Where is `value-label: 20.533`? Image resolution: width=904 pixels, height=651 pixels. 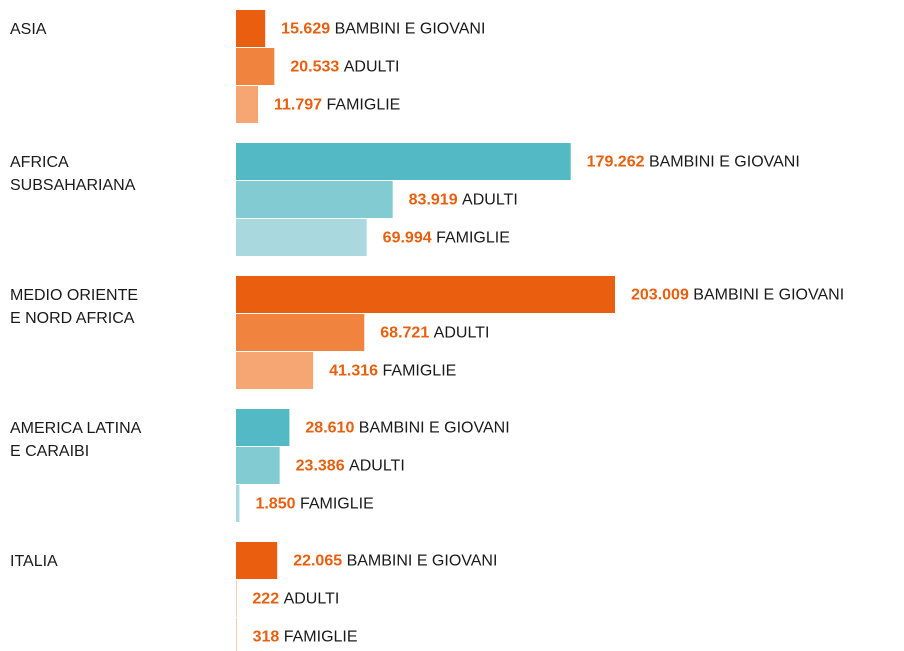 value-label: 20.533 is located at coordinates (314, 67).